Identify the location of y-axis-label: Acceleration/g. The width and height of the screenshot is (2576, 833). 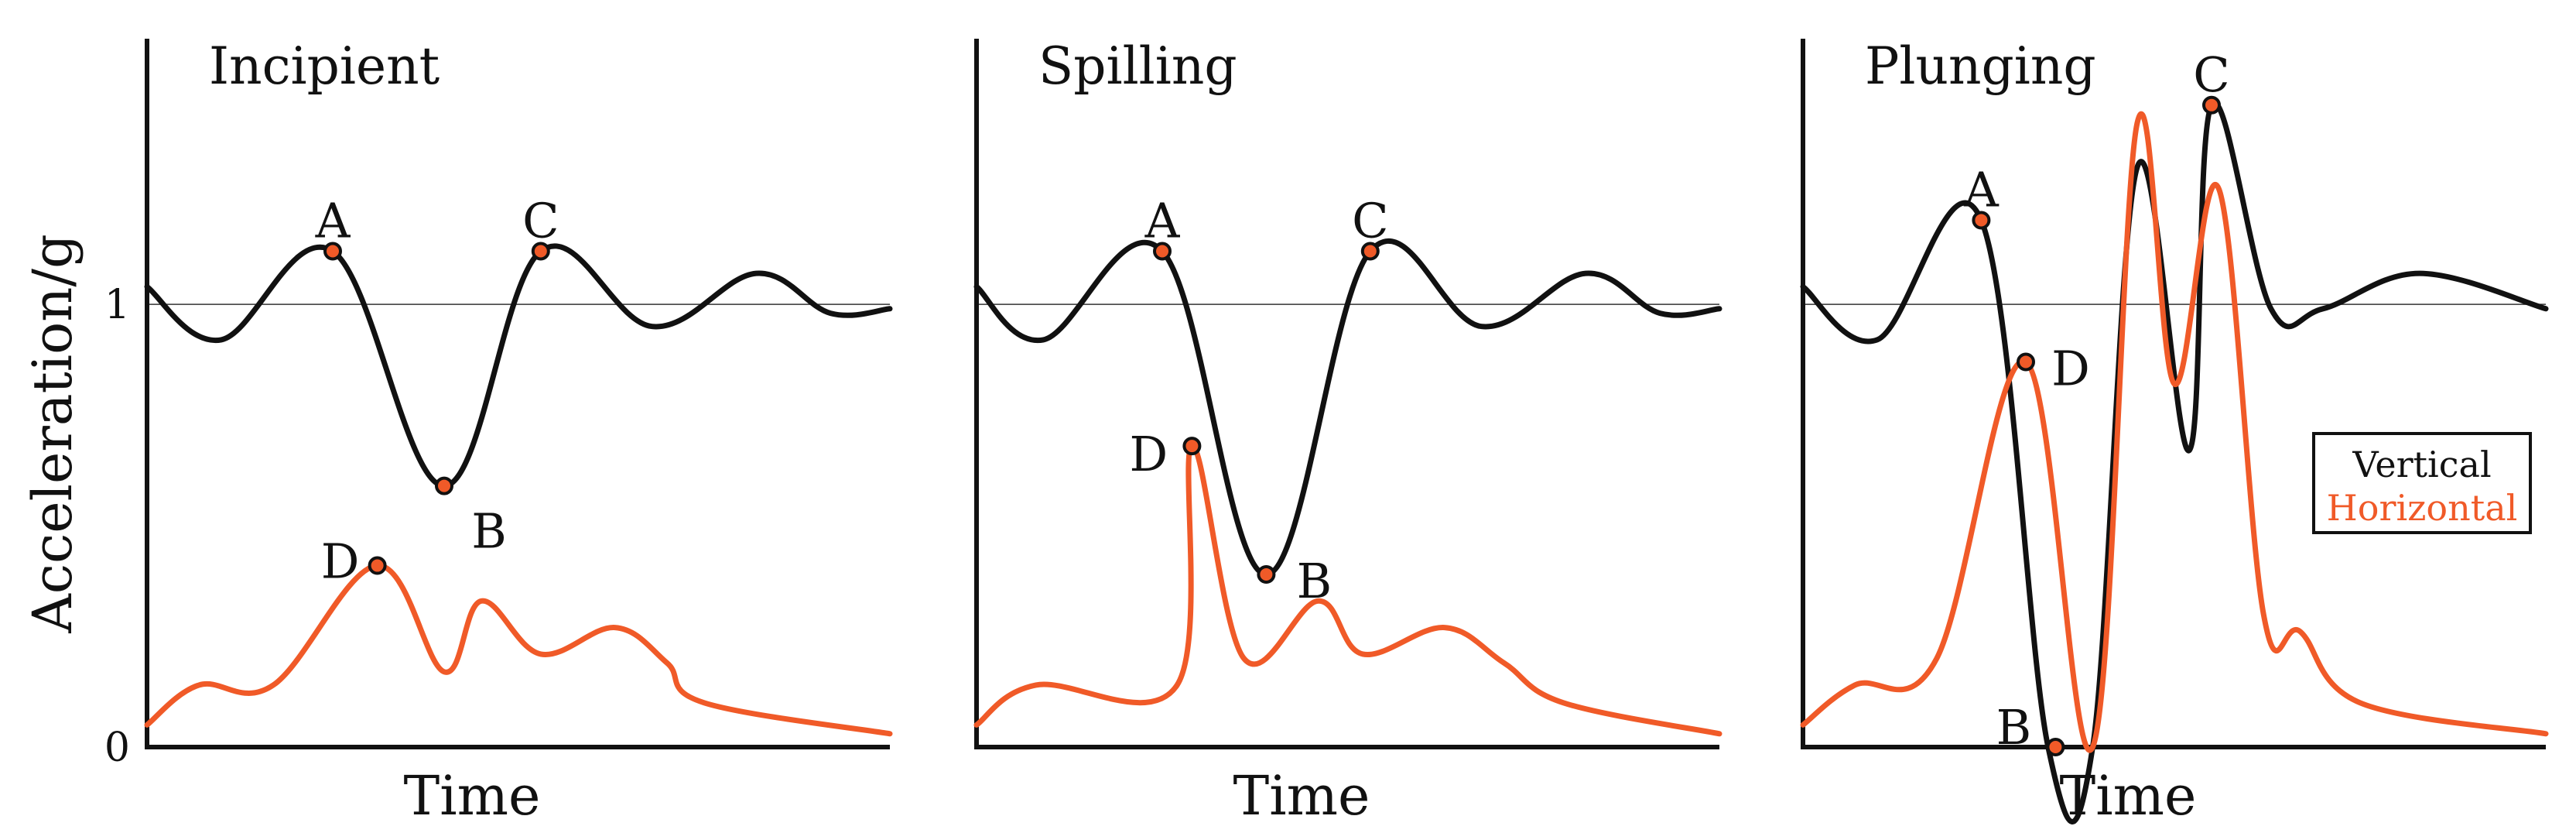
(53, 434).